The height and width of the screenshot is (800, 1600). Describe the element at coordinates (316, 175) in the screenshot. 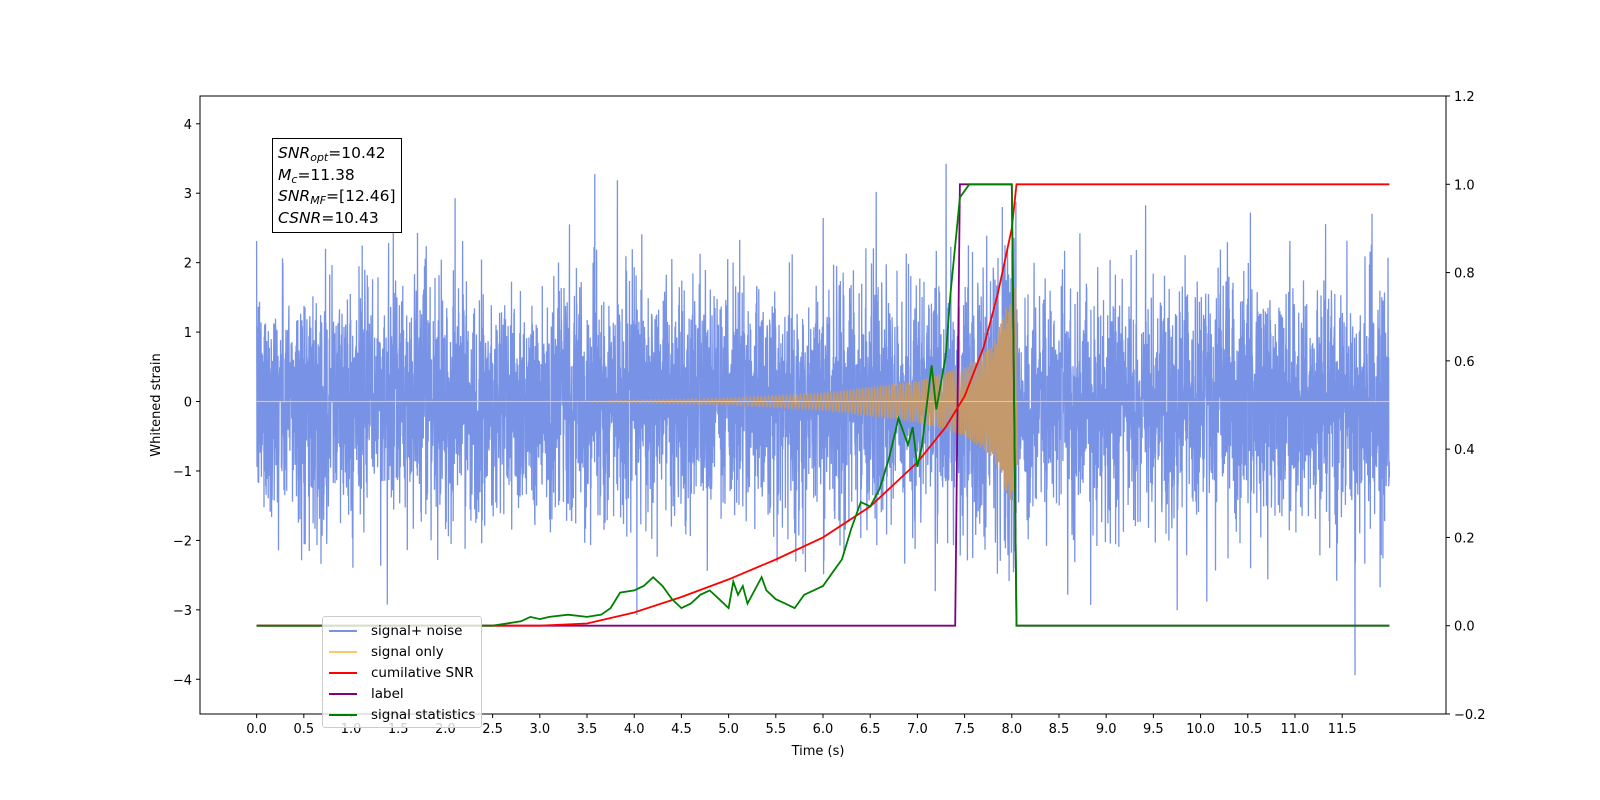

I see `mc-line: Mc=11.38` at that location.